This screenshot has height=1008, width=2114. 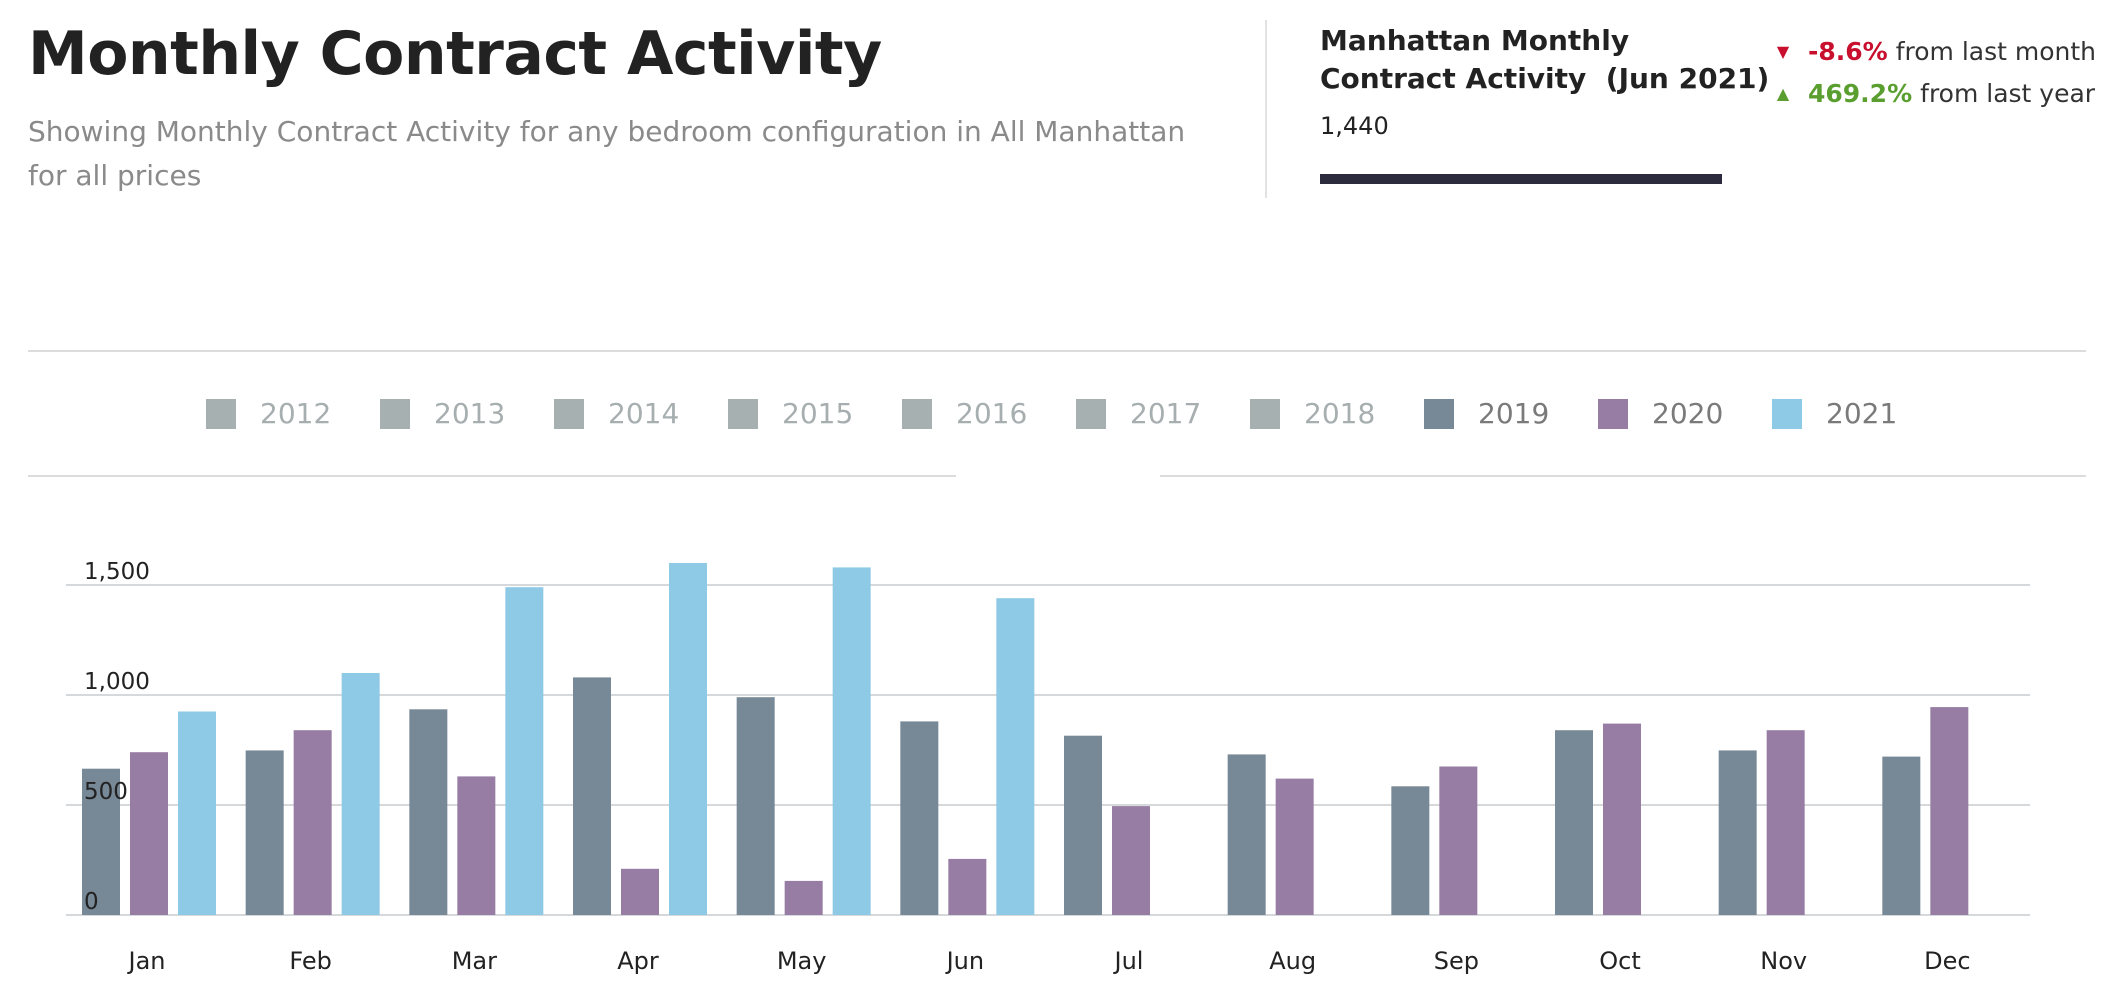 What do you see at coordinates (1688, 413) in the screenshot?
I see `legend-label: 2020` at bounding box center [1688, 413].